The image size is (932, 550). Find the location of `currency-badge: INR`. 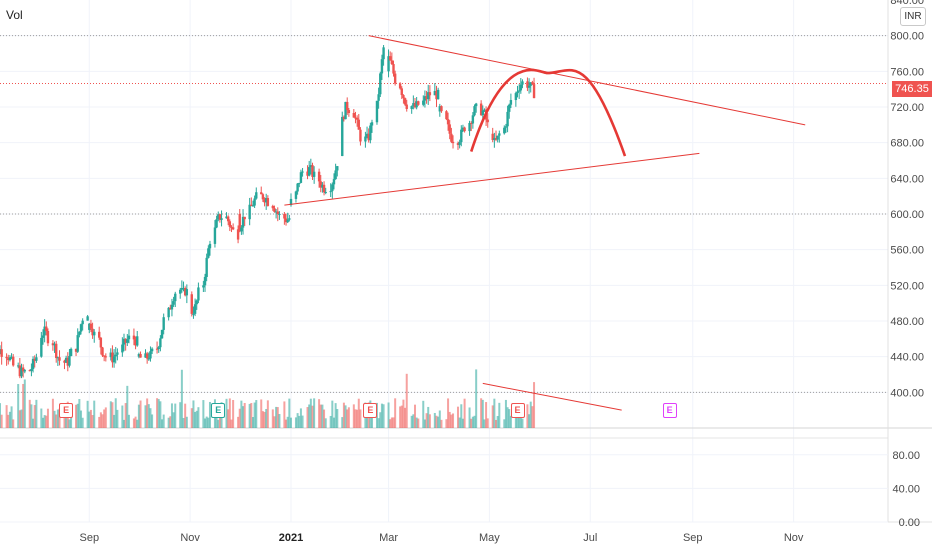

currency-badge: INR is located at coordinates (913, 16).